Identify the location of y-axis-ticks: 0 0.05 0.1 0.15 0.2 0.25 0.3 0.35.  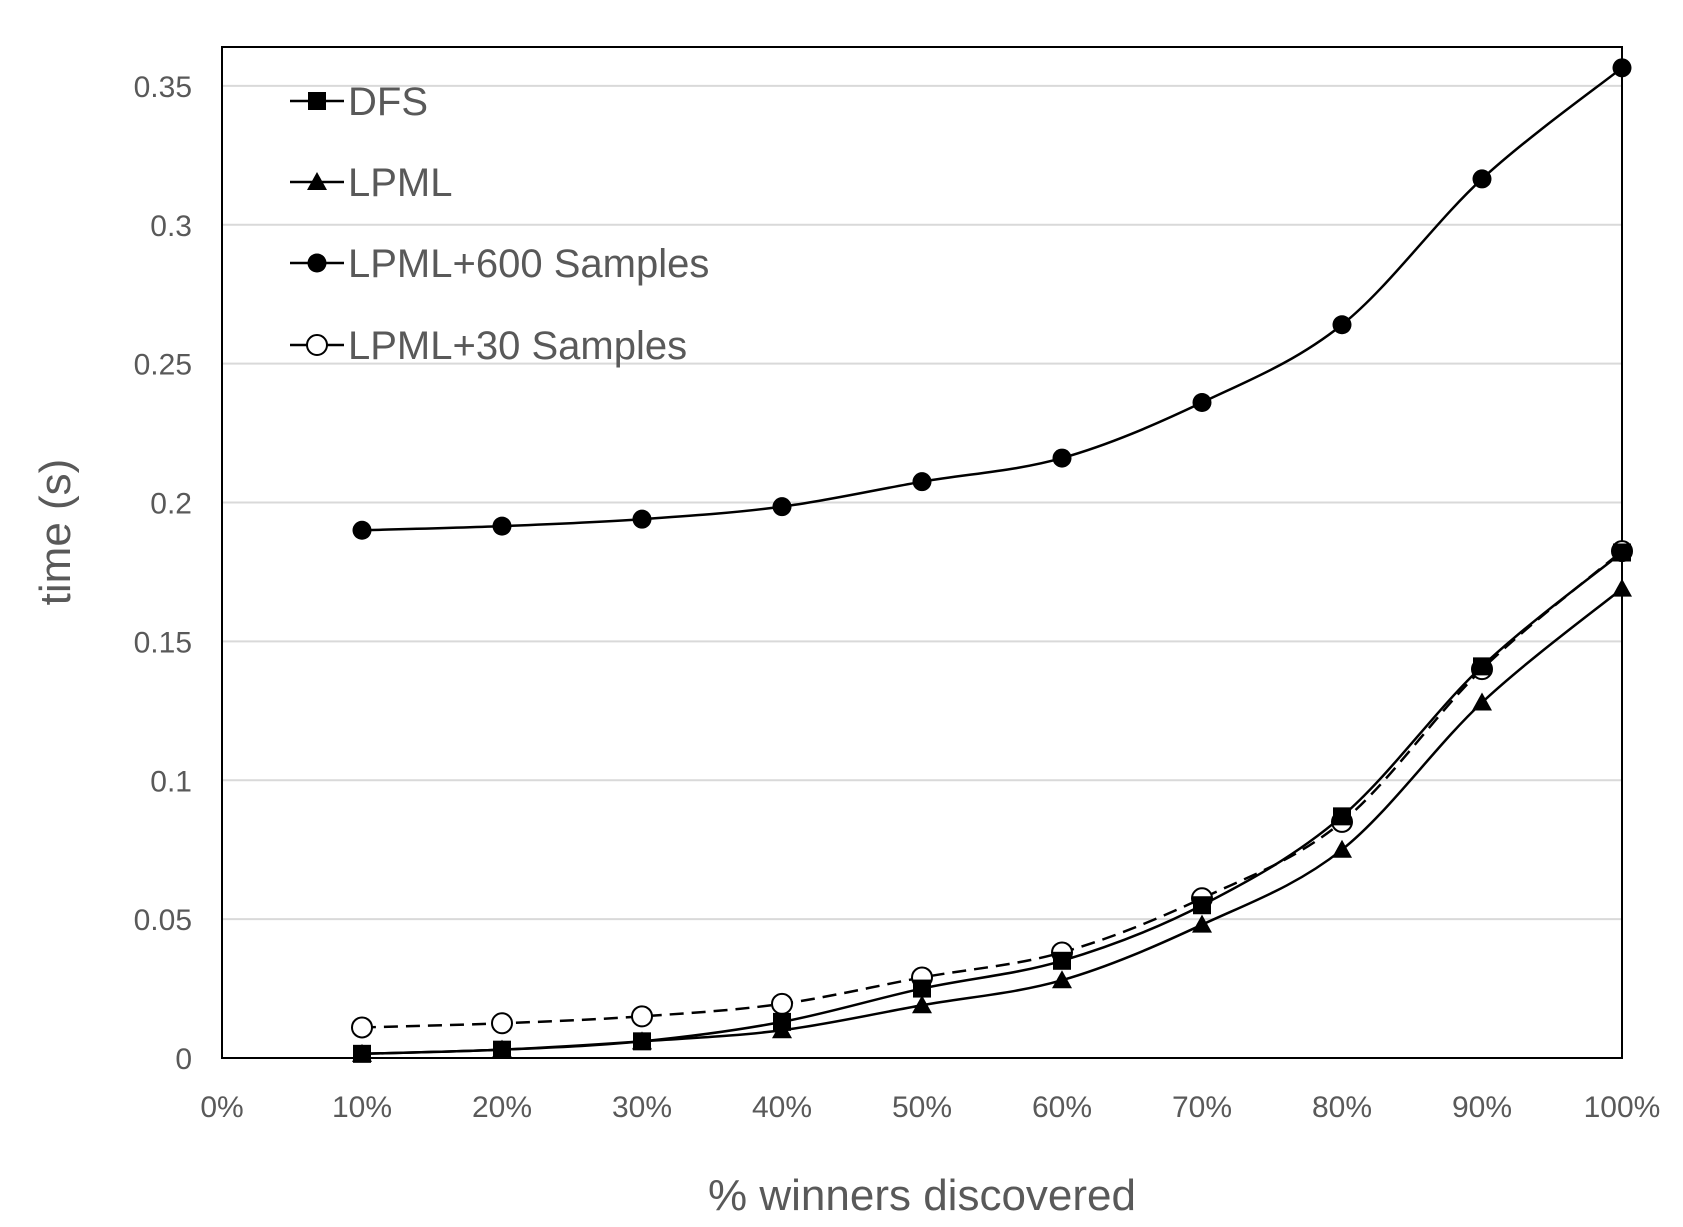
(163, 573).